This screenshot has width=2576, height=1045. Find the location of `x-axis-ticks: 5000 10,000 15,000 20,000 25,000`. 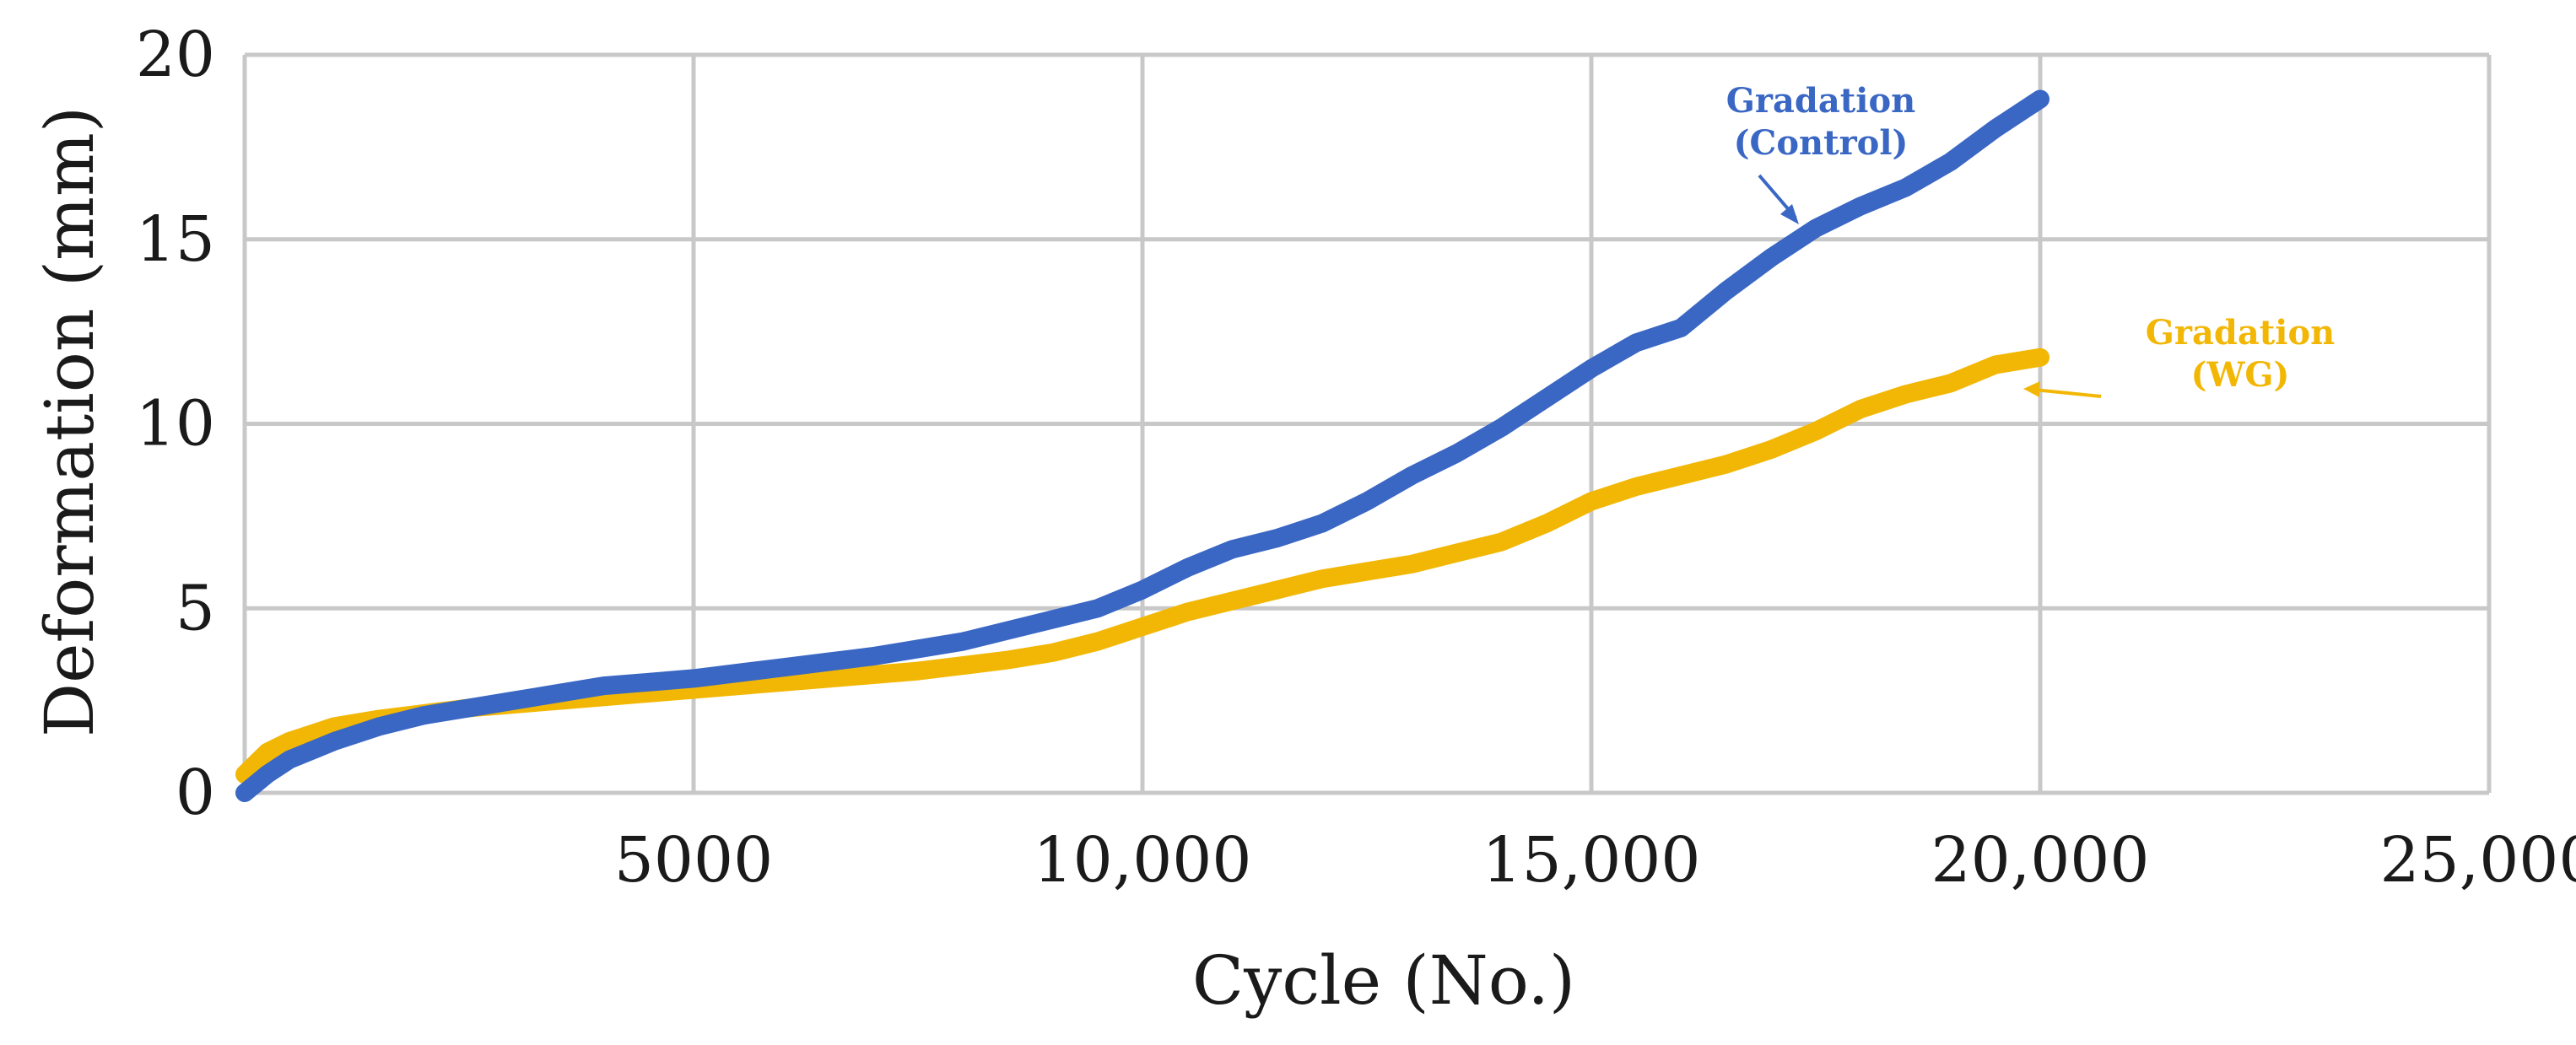

x-axis-ticks: 5000 10,000 15,000 20,000 25,000 is located at coordinates (1595, 860).